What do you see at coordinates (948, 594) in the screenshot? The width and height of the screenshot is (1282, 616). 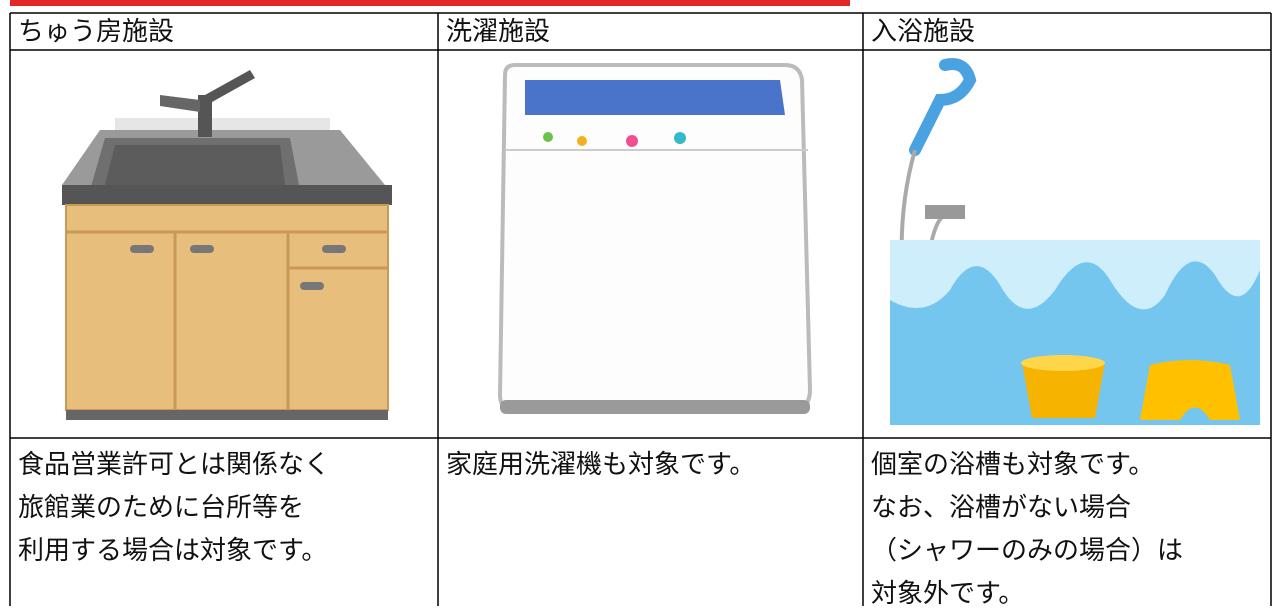 I see `description-line: 対象外です。` at bounding box center [948, 594].